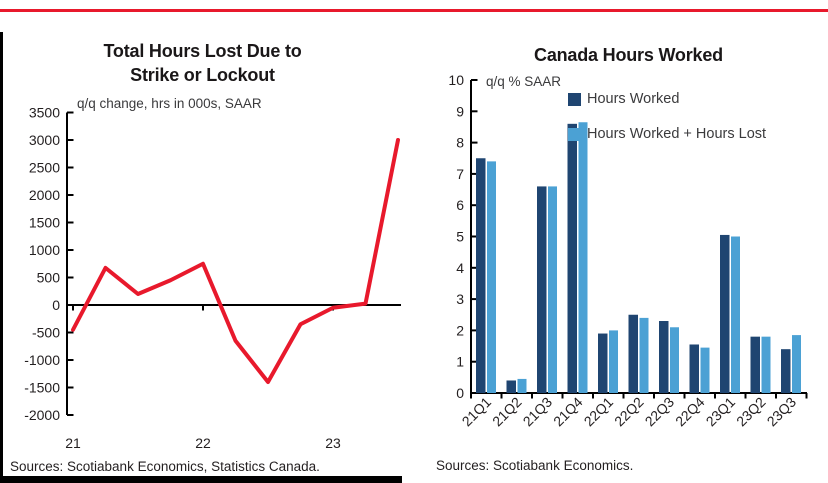  I want to click on legend-label-hours-worked: Hours Worked, so click(633, 99).